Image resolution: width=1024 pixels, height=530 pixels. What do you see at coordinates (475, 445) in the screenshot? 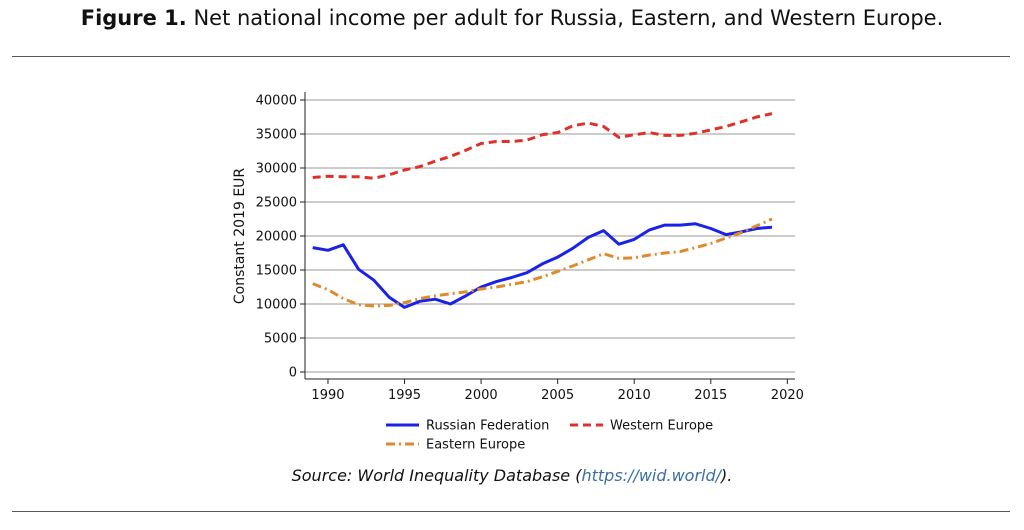
I see `legend-label-eastern-europe: Eastern Europe` at bounding box center [475, 445].